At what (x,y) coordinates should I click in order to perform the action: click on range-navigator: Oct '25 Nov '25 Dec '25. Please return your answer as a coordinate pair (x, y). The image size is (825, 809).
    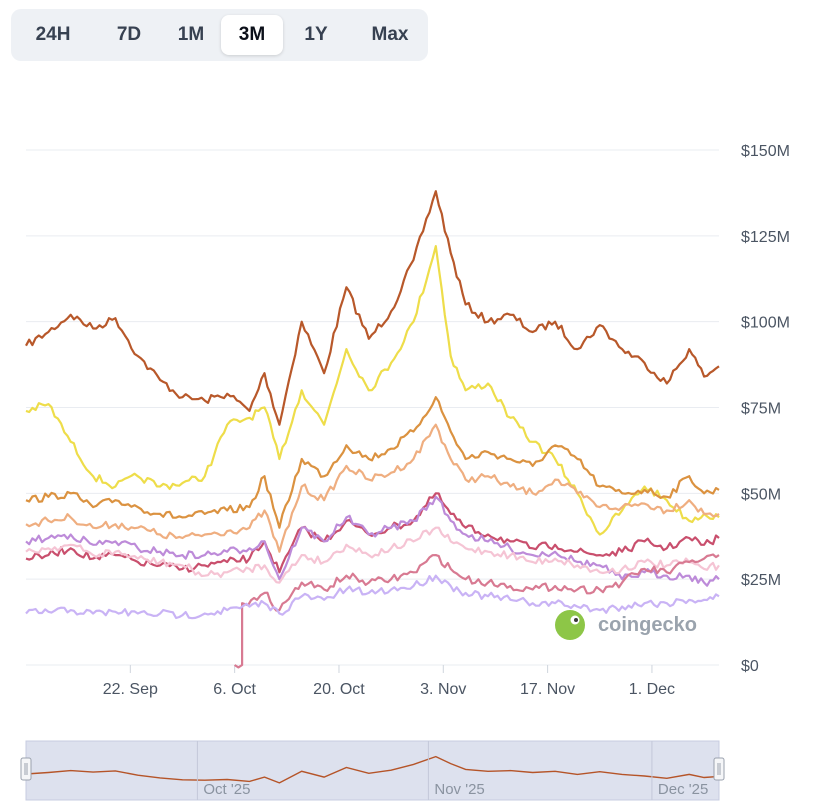
    Looking at the image, I should click on (372, 770).